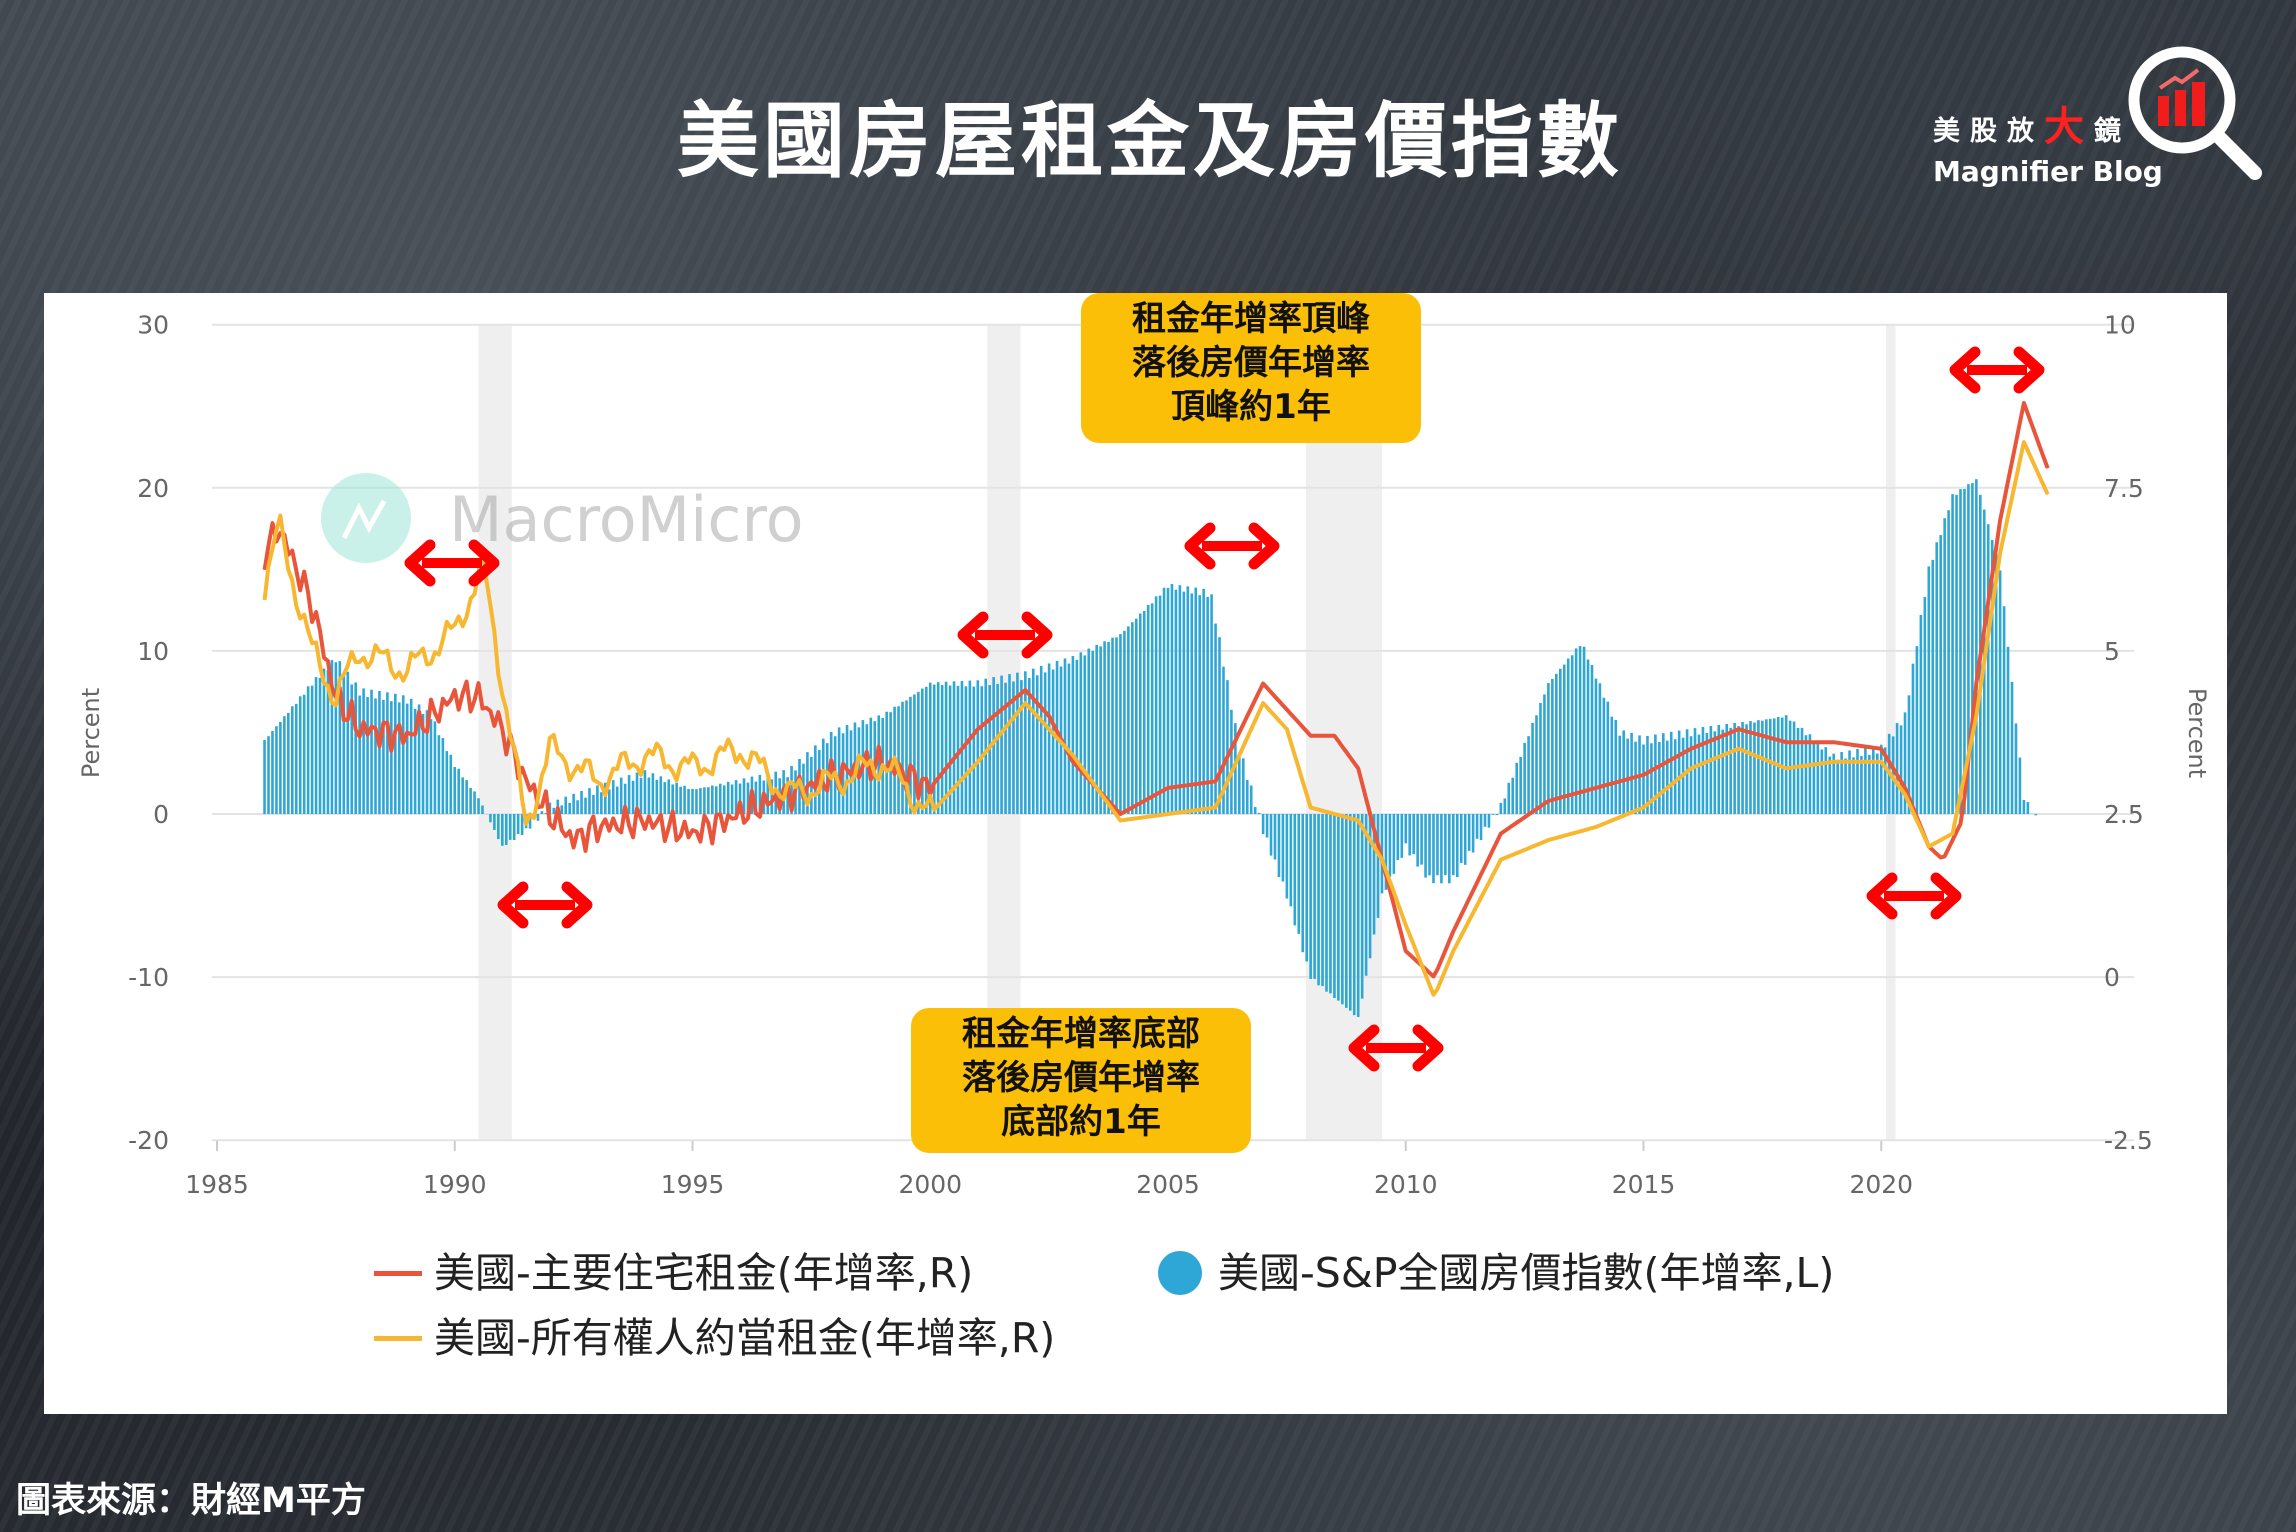 The image size is (2296, 1532). What do you see at coordinates (1180, 1273) in the screenshot?
I see `legend-dot-blue` at bounding box center [1180, 1273].